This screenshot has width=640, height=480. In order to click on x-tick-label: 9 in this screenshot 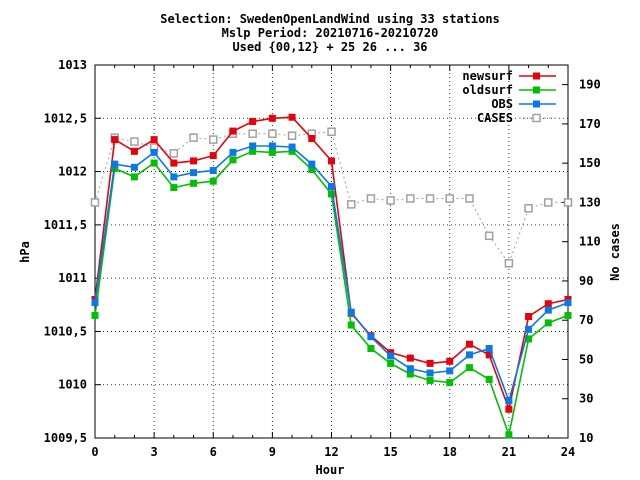, I will do `click(272, 452)`.